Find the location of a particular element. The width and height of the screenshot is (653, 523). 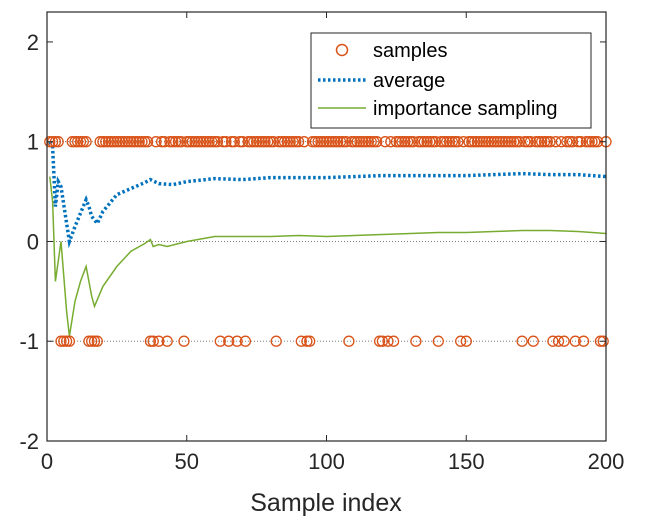

y-tick-label: -1 is located at coordinates (29, 341).